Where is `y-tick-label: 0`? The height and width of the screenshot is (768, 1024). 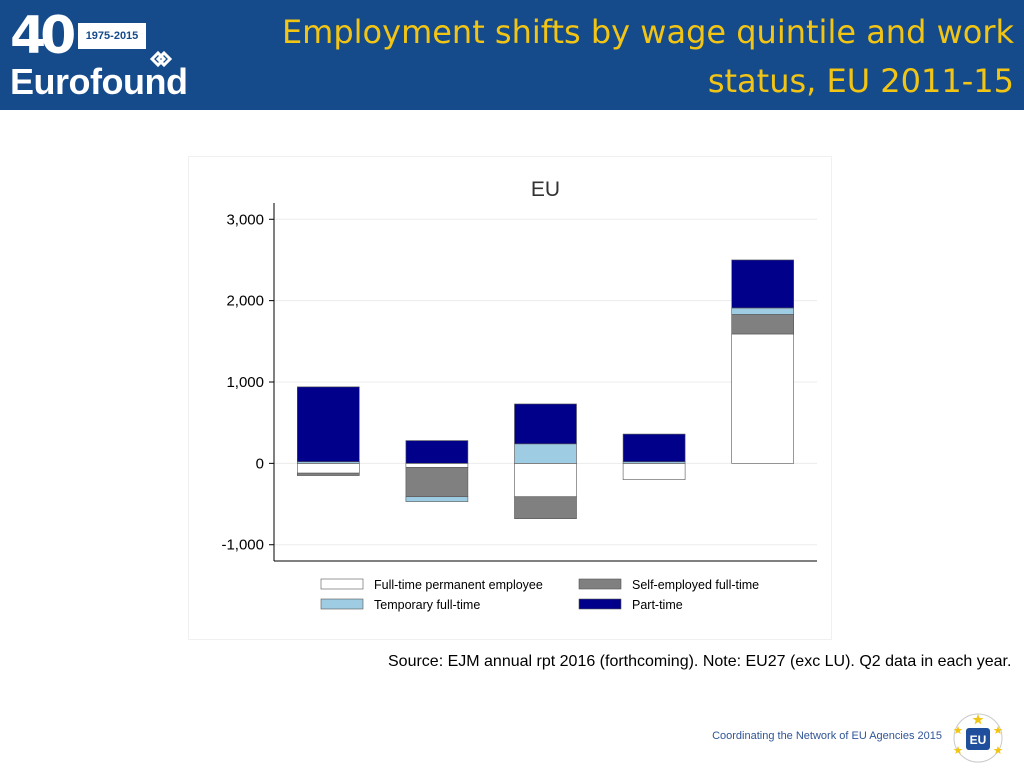 y-tick-label: 0 is located at coordinates (260, 463).